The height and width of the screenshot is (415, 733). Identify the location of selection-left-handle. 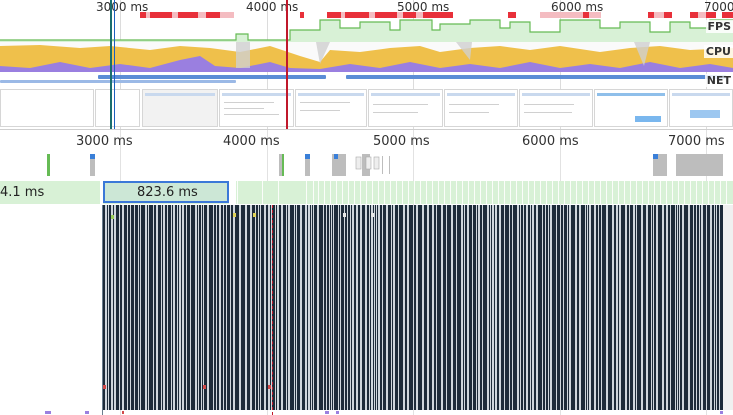
(111, 65).